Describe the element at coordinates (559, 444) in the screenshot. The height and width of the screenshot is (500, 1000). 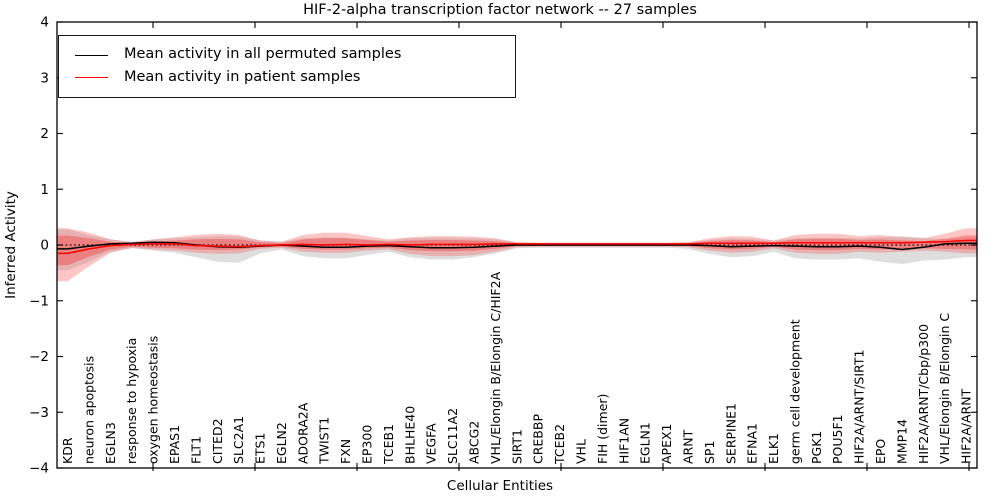
I see `x-tick-label: TCEB2` at that location.